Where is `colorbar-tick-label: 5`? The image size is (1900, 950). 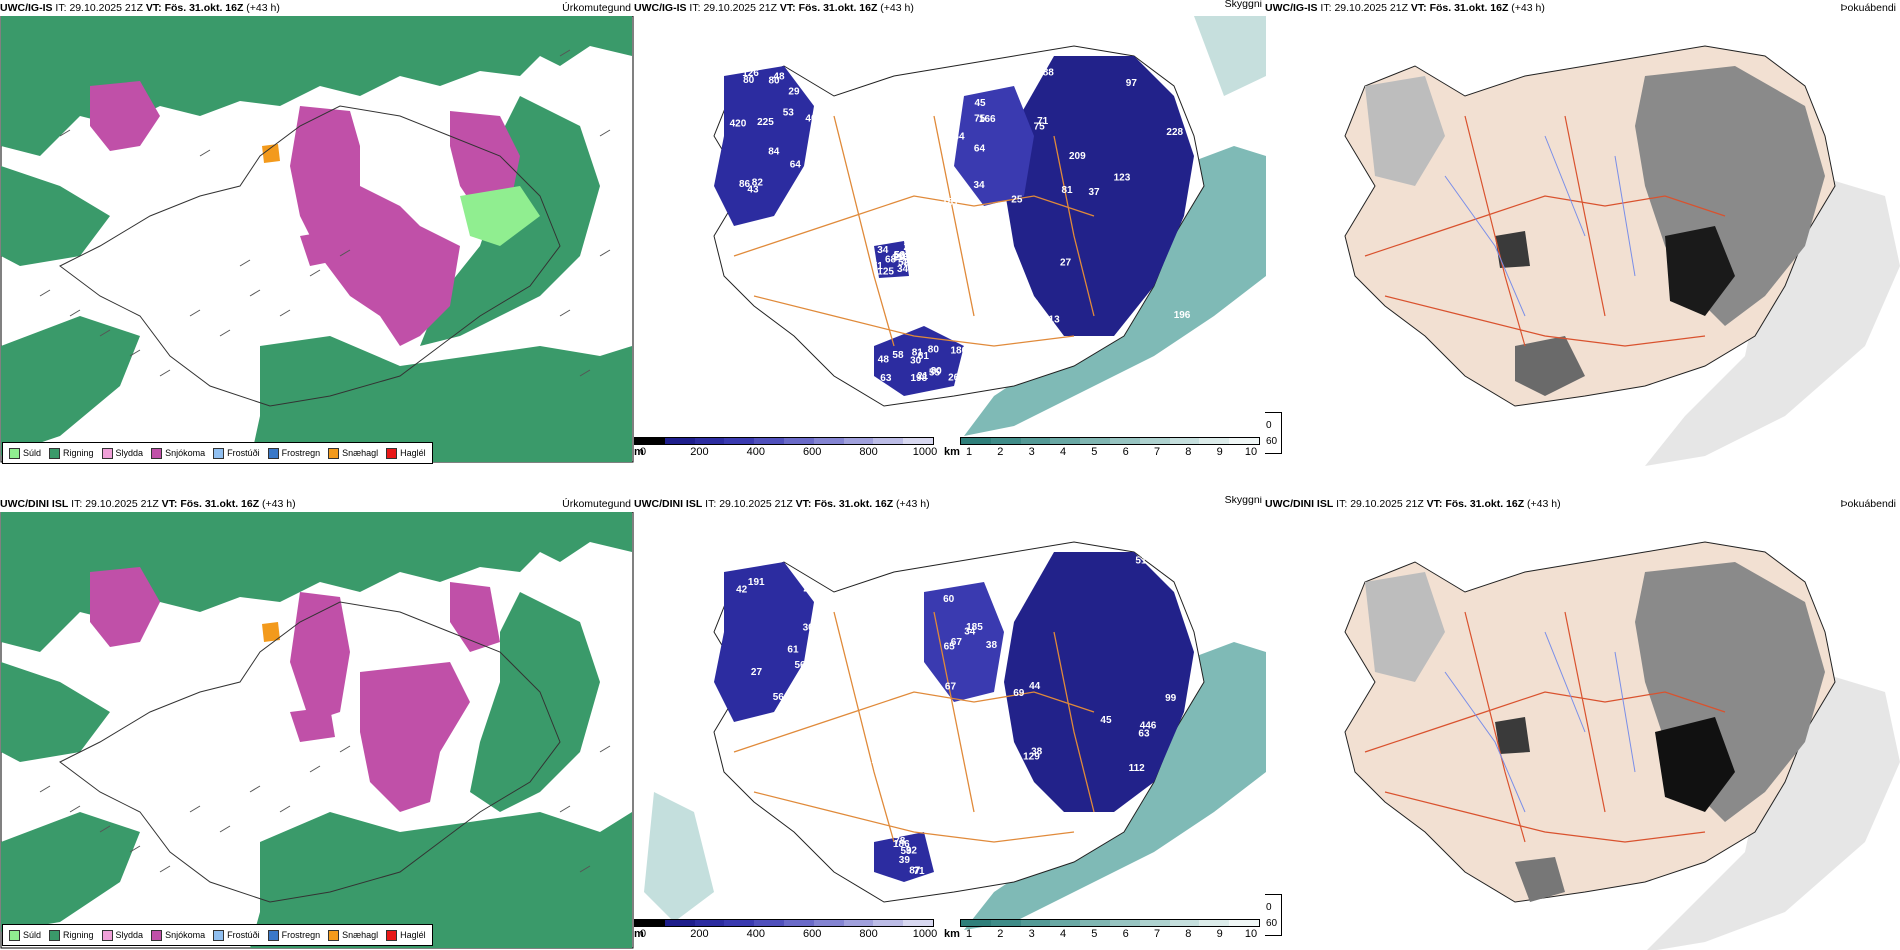 colorbar-tick-label: 5 is located at coordinates (1094, 934).